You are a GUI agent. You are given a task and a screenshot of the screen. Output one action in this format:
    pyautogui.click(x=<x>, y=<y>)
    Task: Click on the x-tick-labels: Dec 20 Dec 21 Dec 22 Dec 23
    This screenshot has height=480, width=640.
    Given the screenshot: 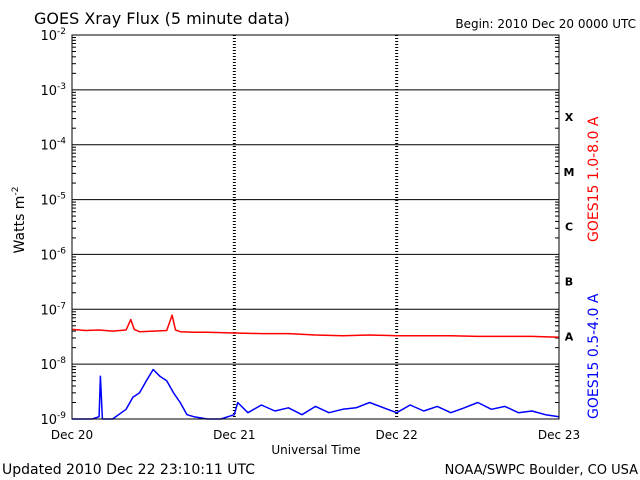 What is the action you would take?
    pyautogui.click(x=315, y=435)
    